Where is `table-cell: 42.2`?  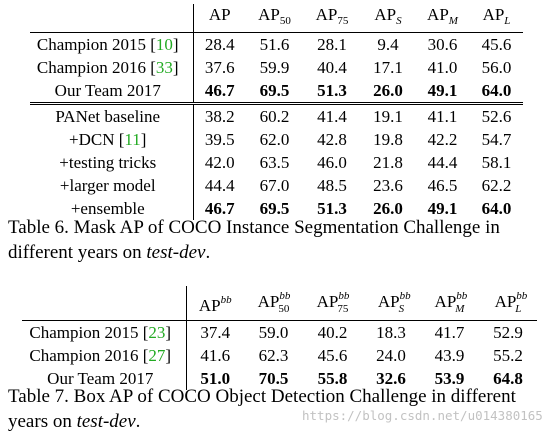
table-cell: 42.2 is located at coordinates (442, 139).